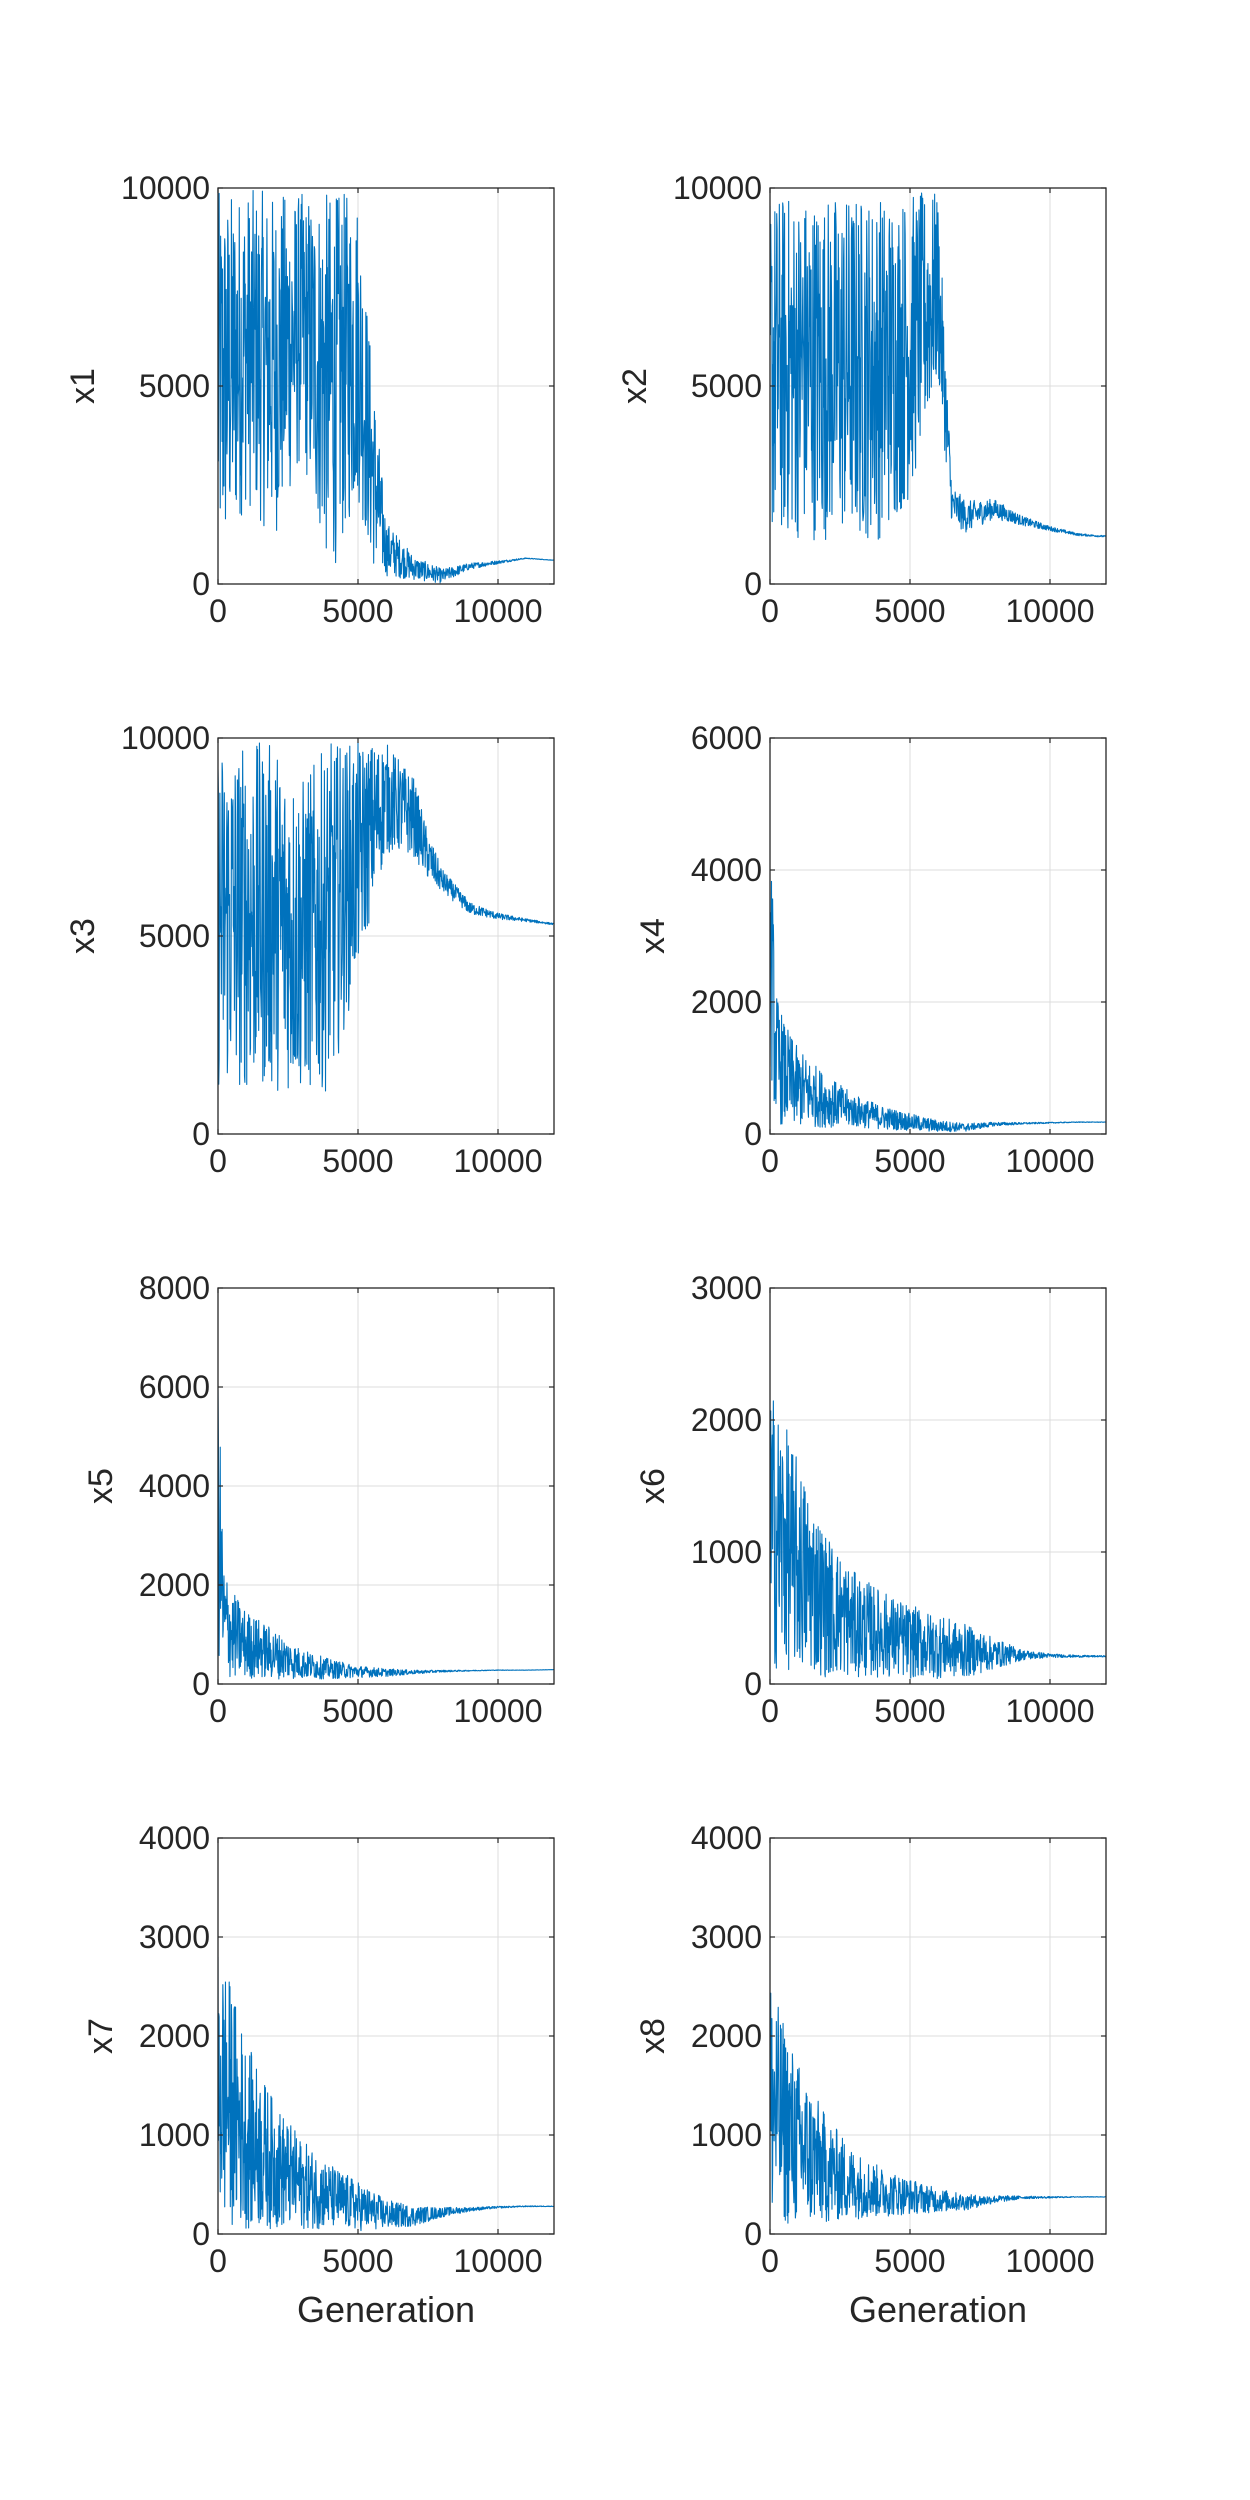 The width and height of the screenshot is (1250, 2500). What do you see at coordinates (386, 386) in the screenshot?
I see `series-line-x1` at bounding box center [386, 386].